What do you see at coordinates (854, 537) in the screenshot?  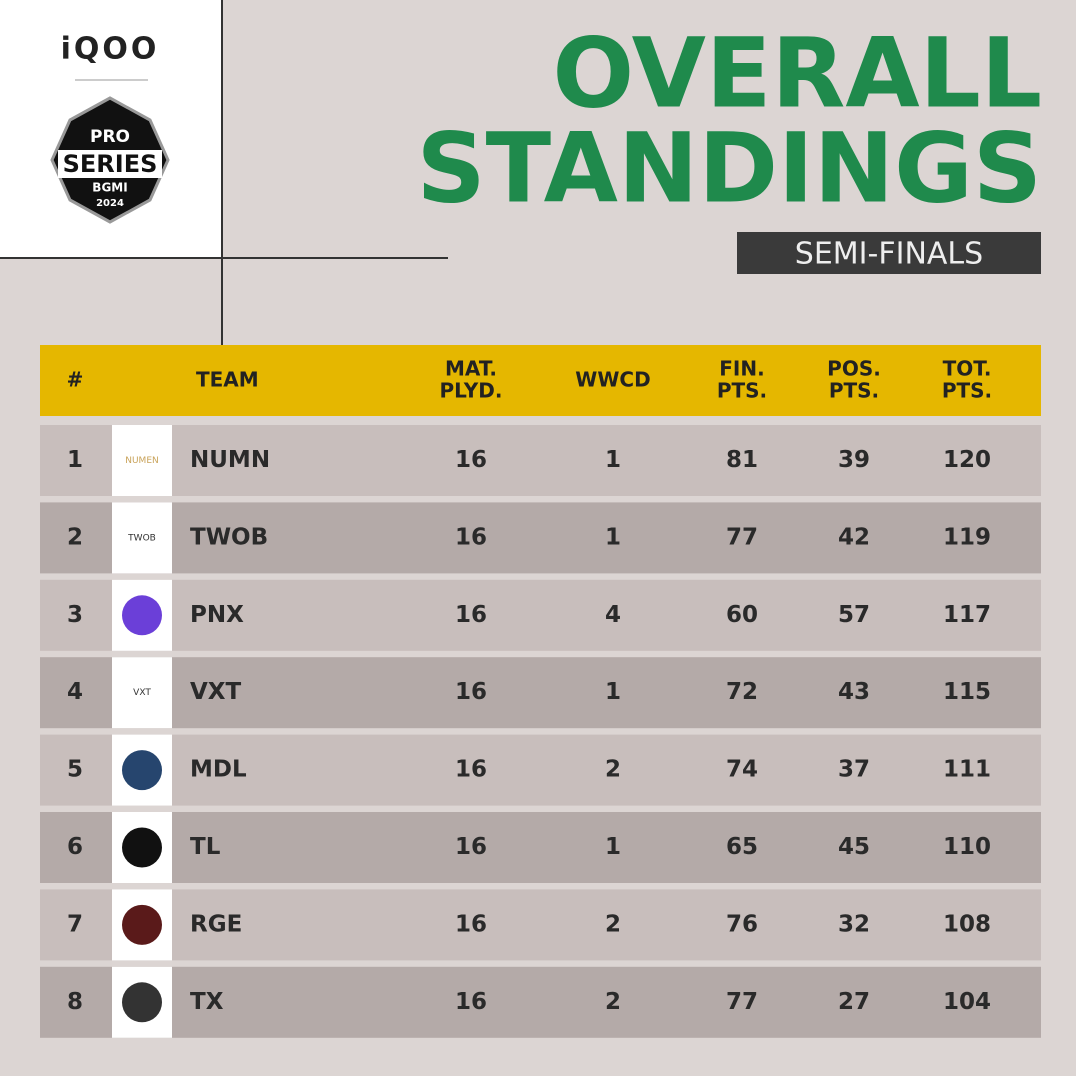 I see `cell: 42` at bounding box center [854, 537].